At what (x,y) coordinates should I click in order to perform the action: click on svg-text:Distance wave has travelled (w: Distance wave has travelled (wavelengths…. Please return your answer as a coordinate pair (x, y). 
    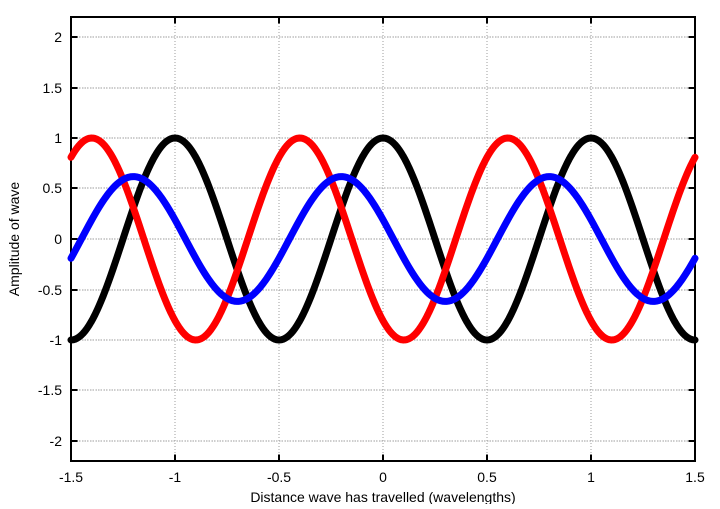
    Looking at the image, I should click on (382, 496).